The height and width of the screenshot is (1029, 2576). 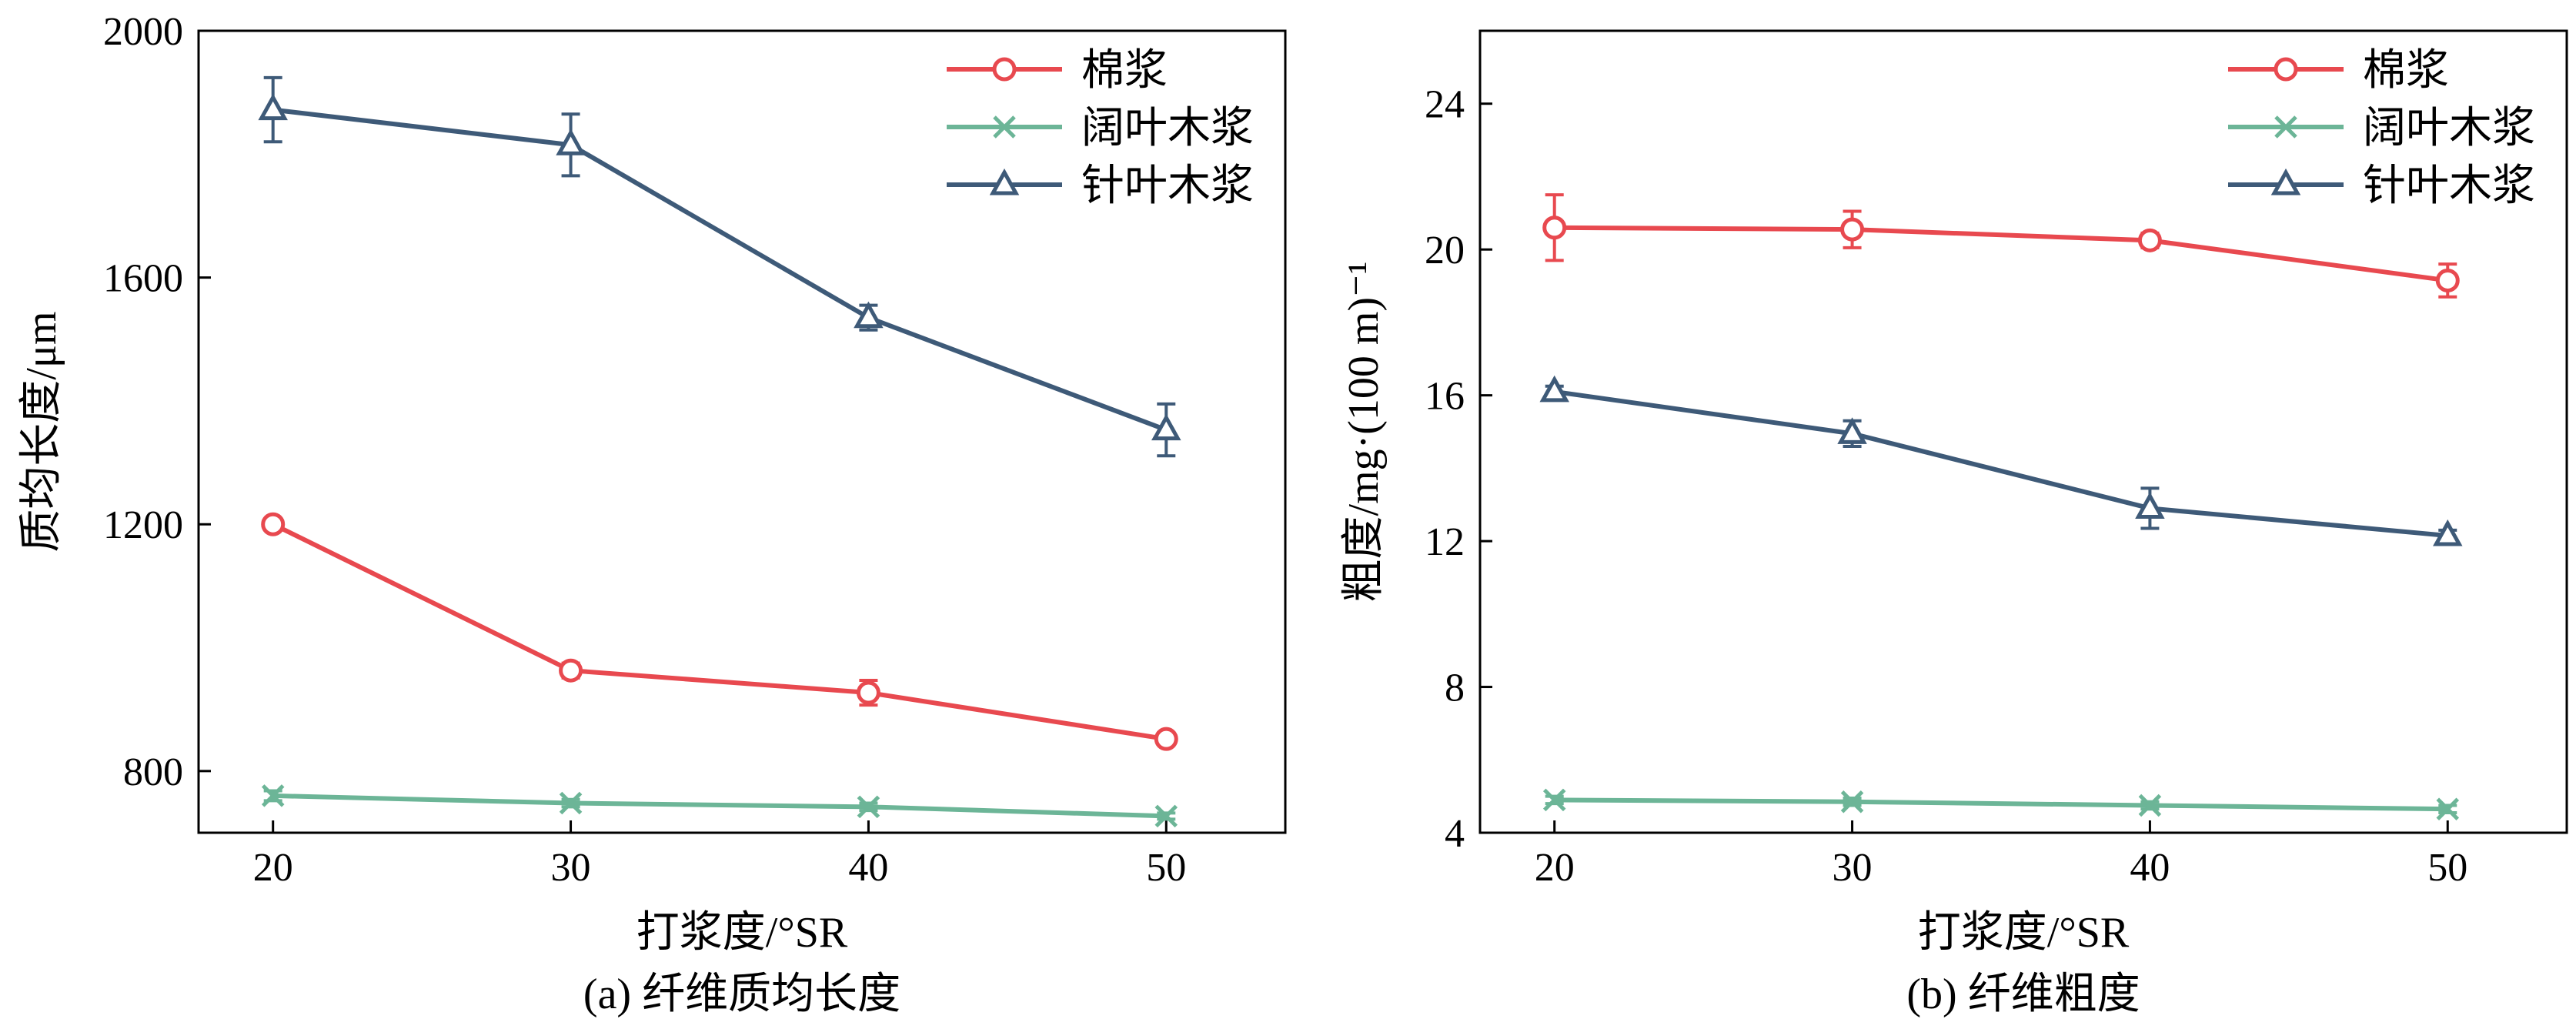 I want to click on y-tick-label: 800, so click(x=153, y=772).